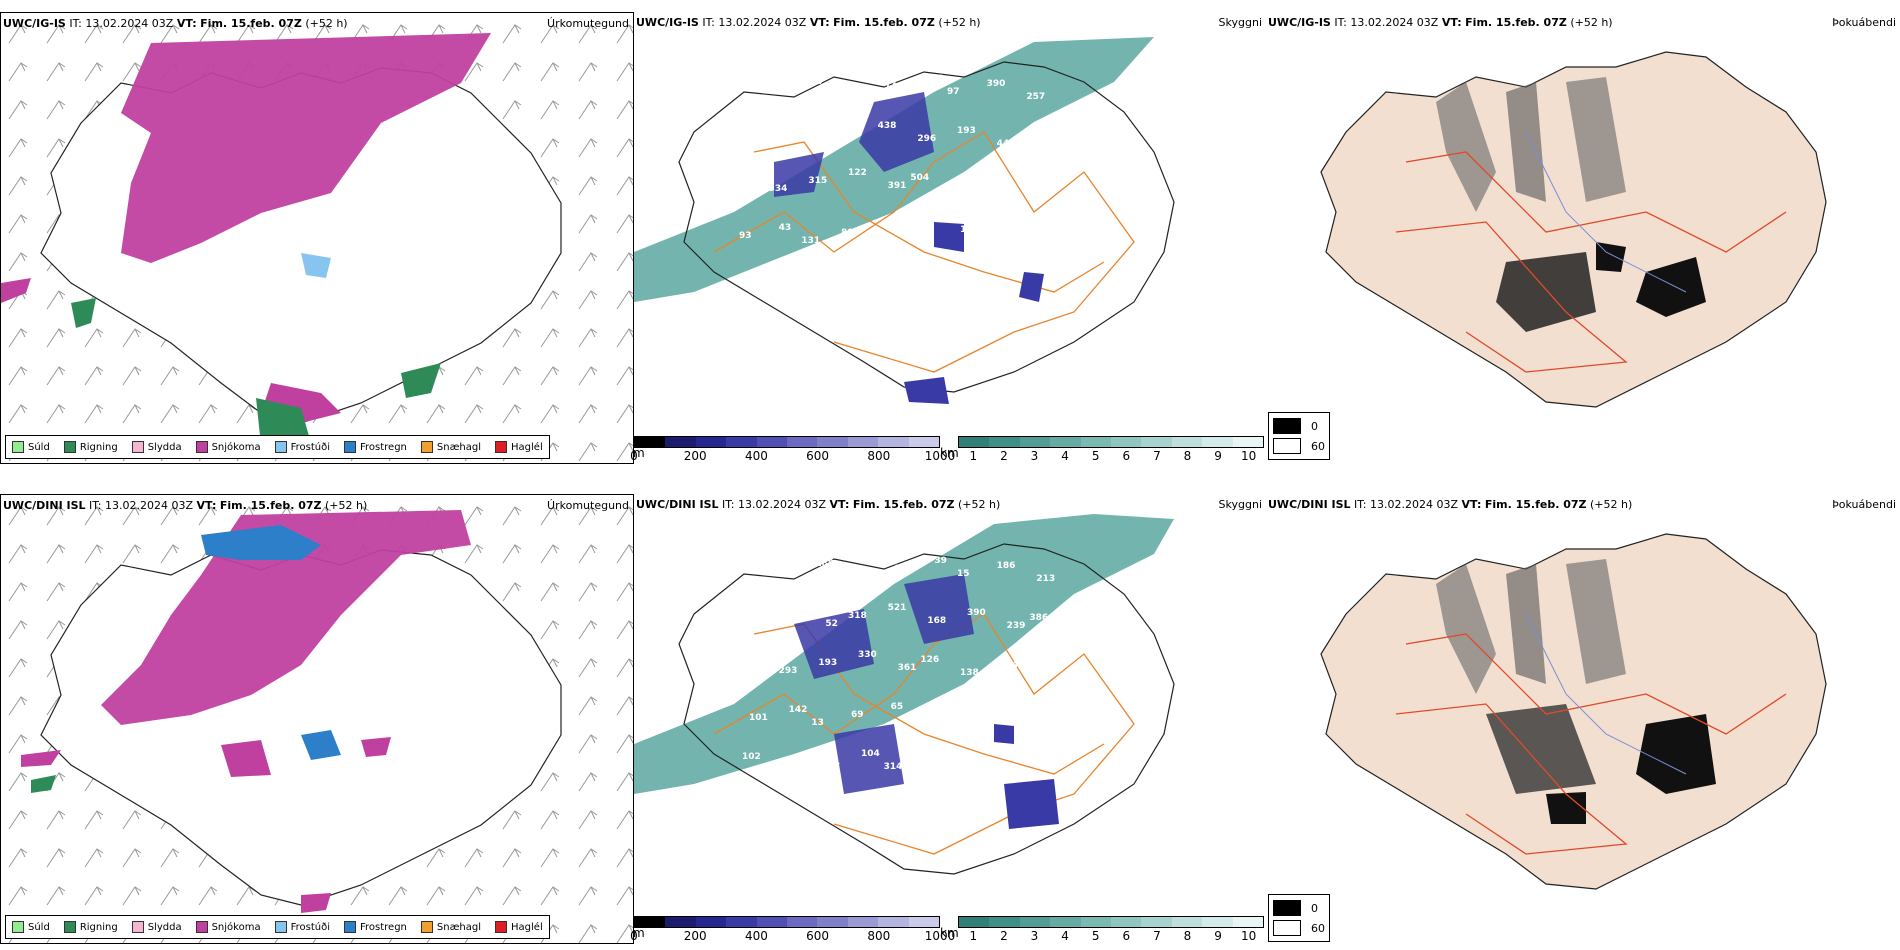  What do you see at coordinates (959, 191) in the screenshot?
I see `visibility-label: 135` at bounding box center [959, 191].